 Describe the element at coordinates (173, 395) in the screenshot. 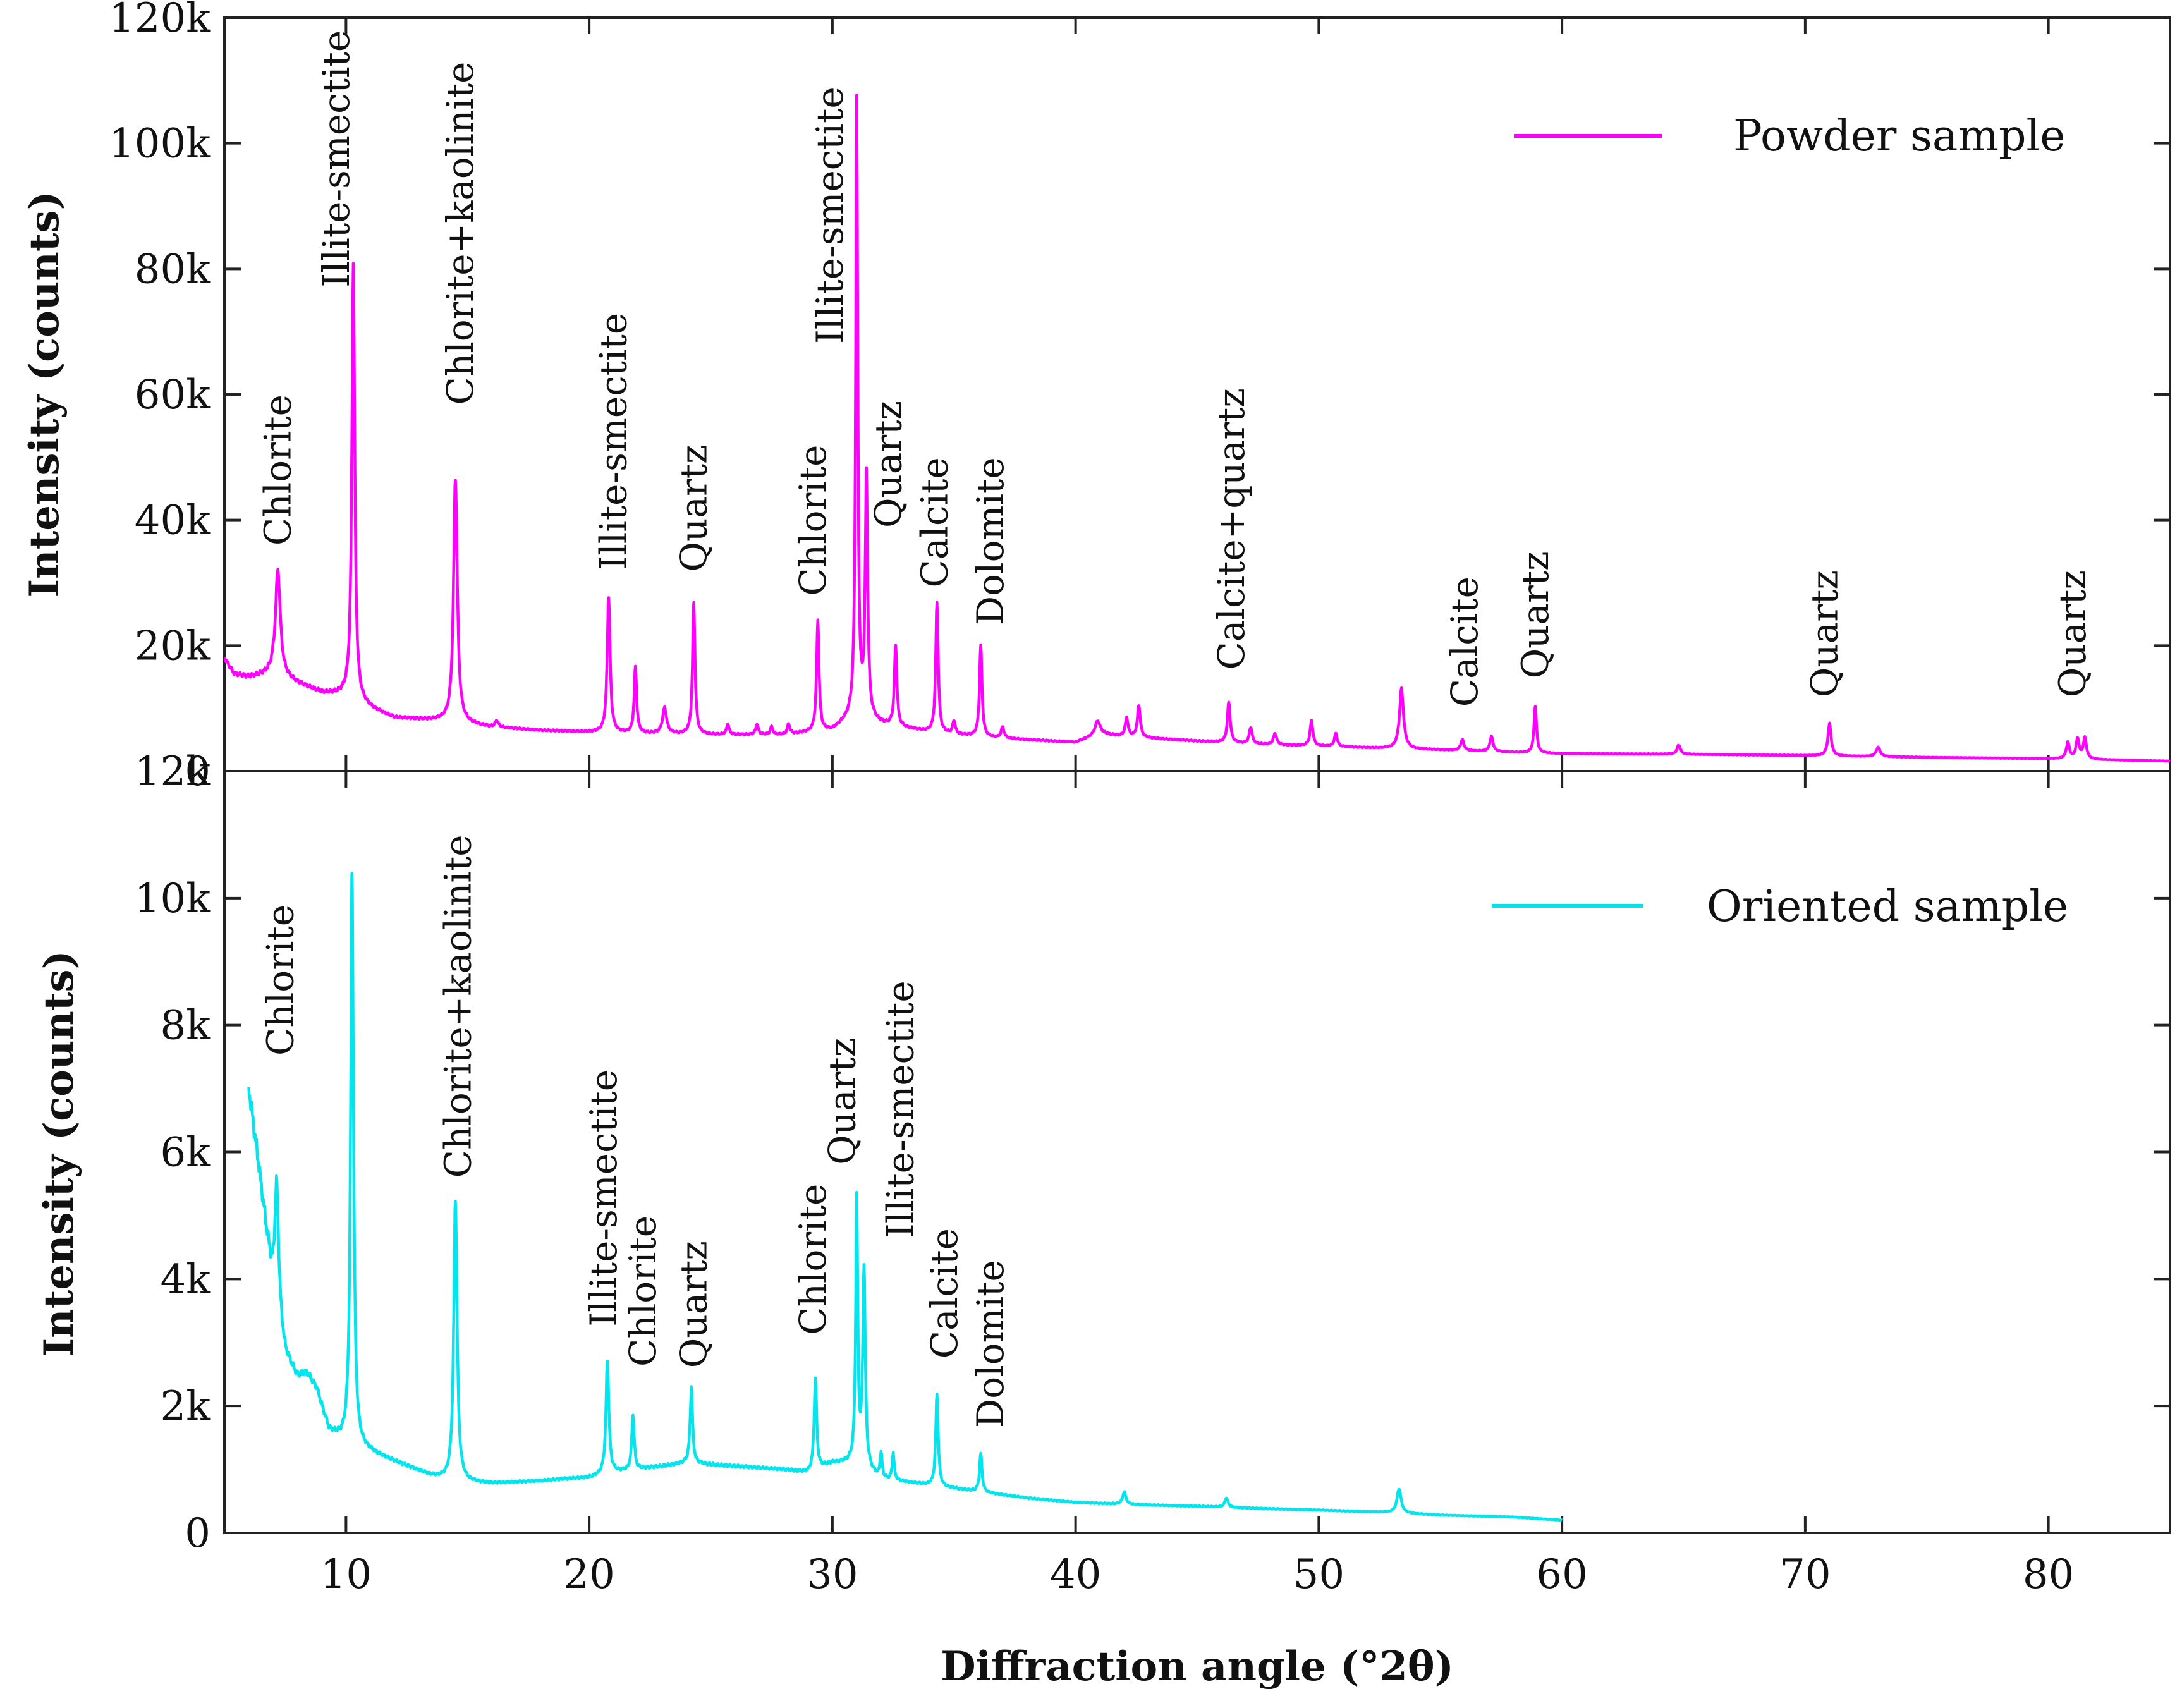

I see `y-tick-label: 60k` at that location.